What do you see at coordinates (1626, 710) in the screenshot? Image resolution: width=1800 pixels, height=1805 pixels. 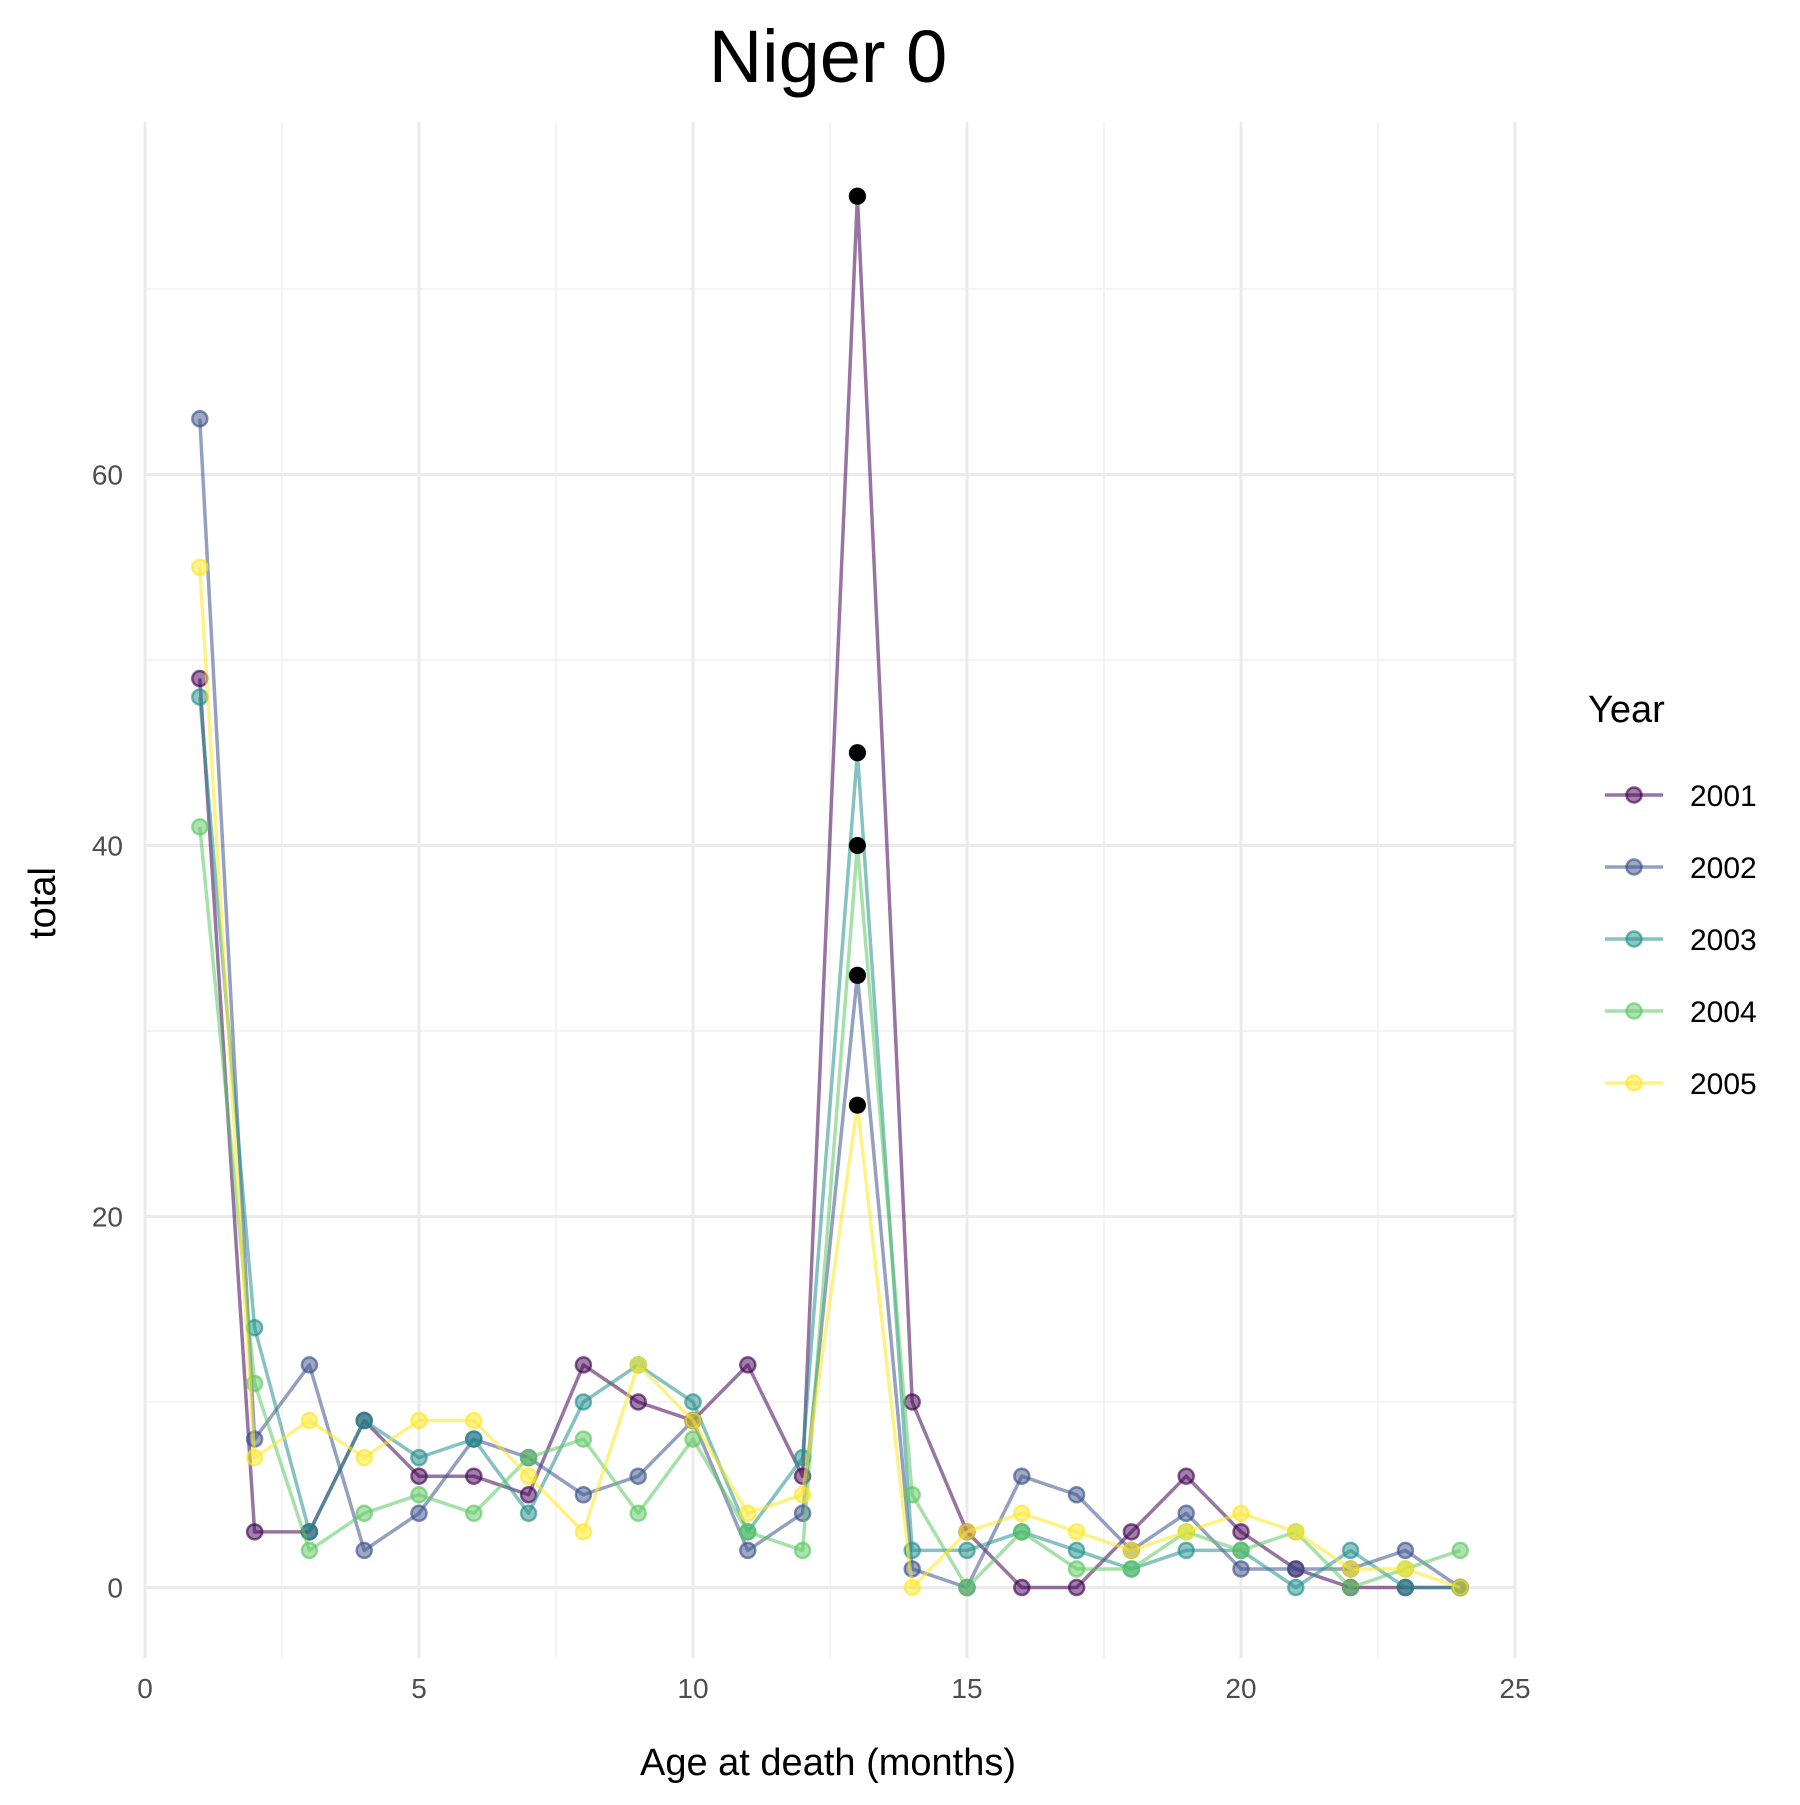 I see `legend-title: Year` at bounding box center [1626, 710].